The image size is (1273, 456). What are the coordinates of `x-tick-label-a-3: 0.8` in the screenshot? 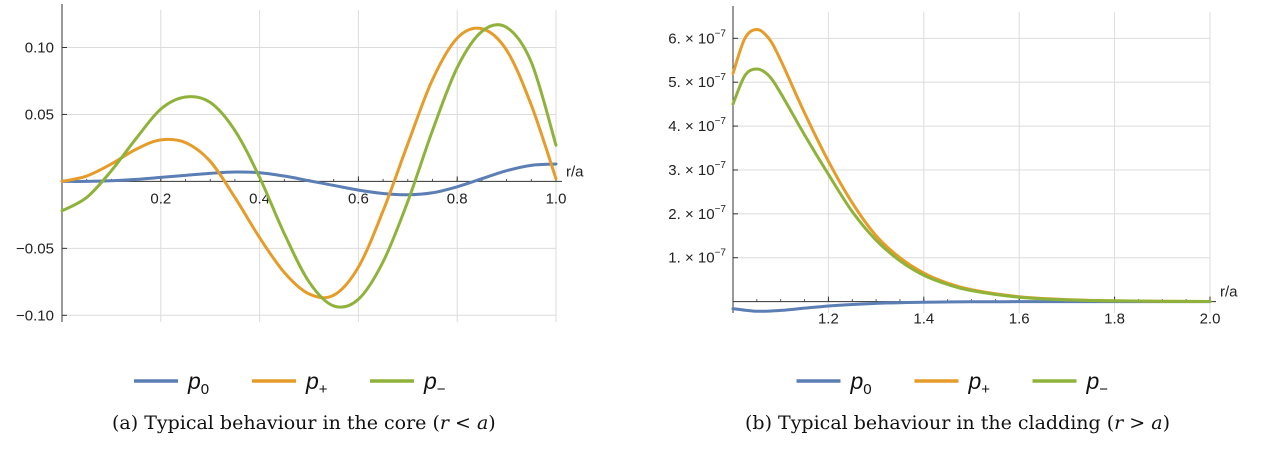 It's located at (457, 198).